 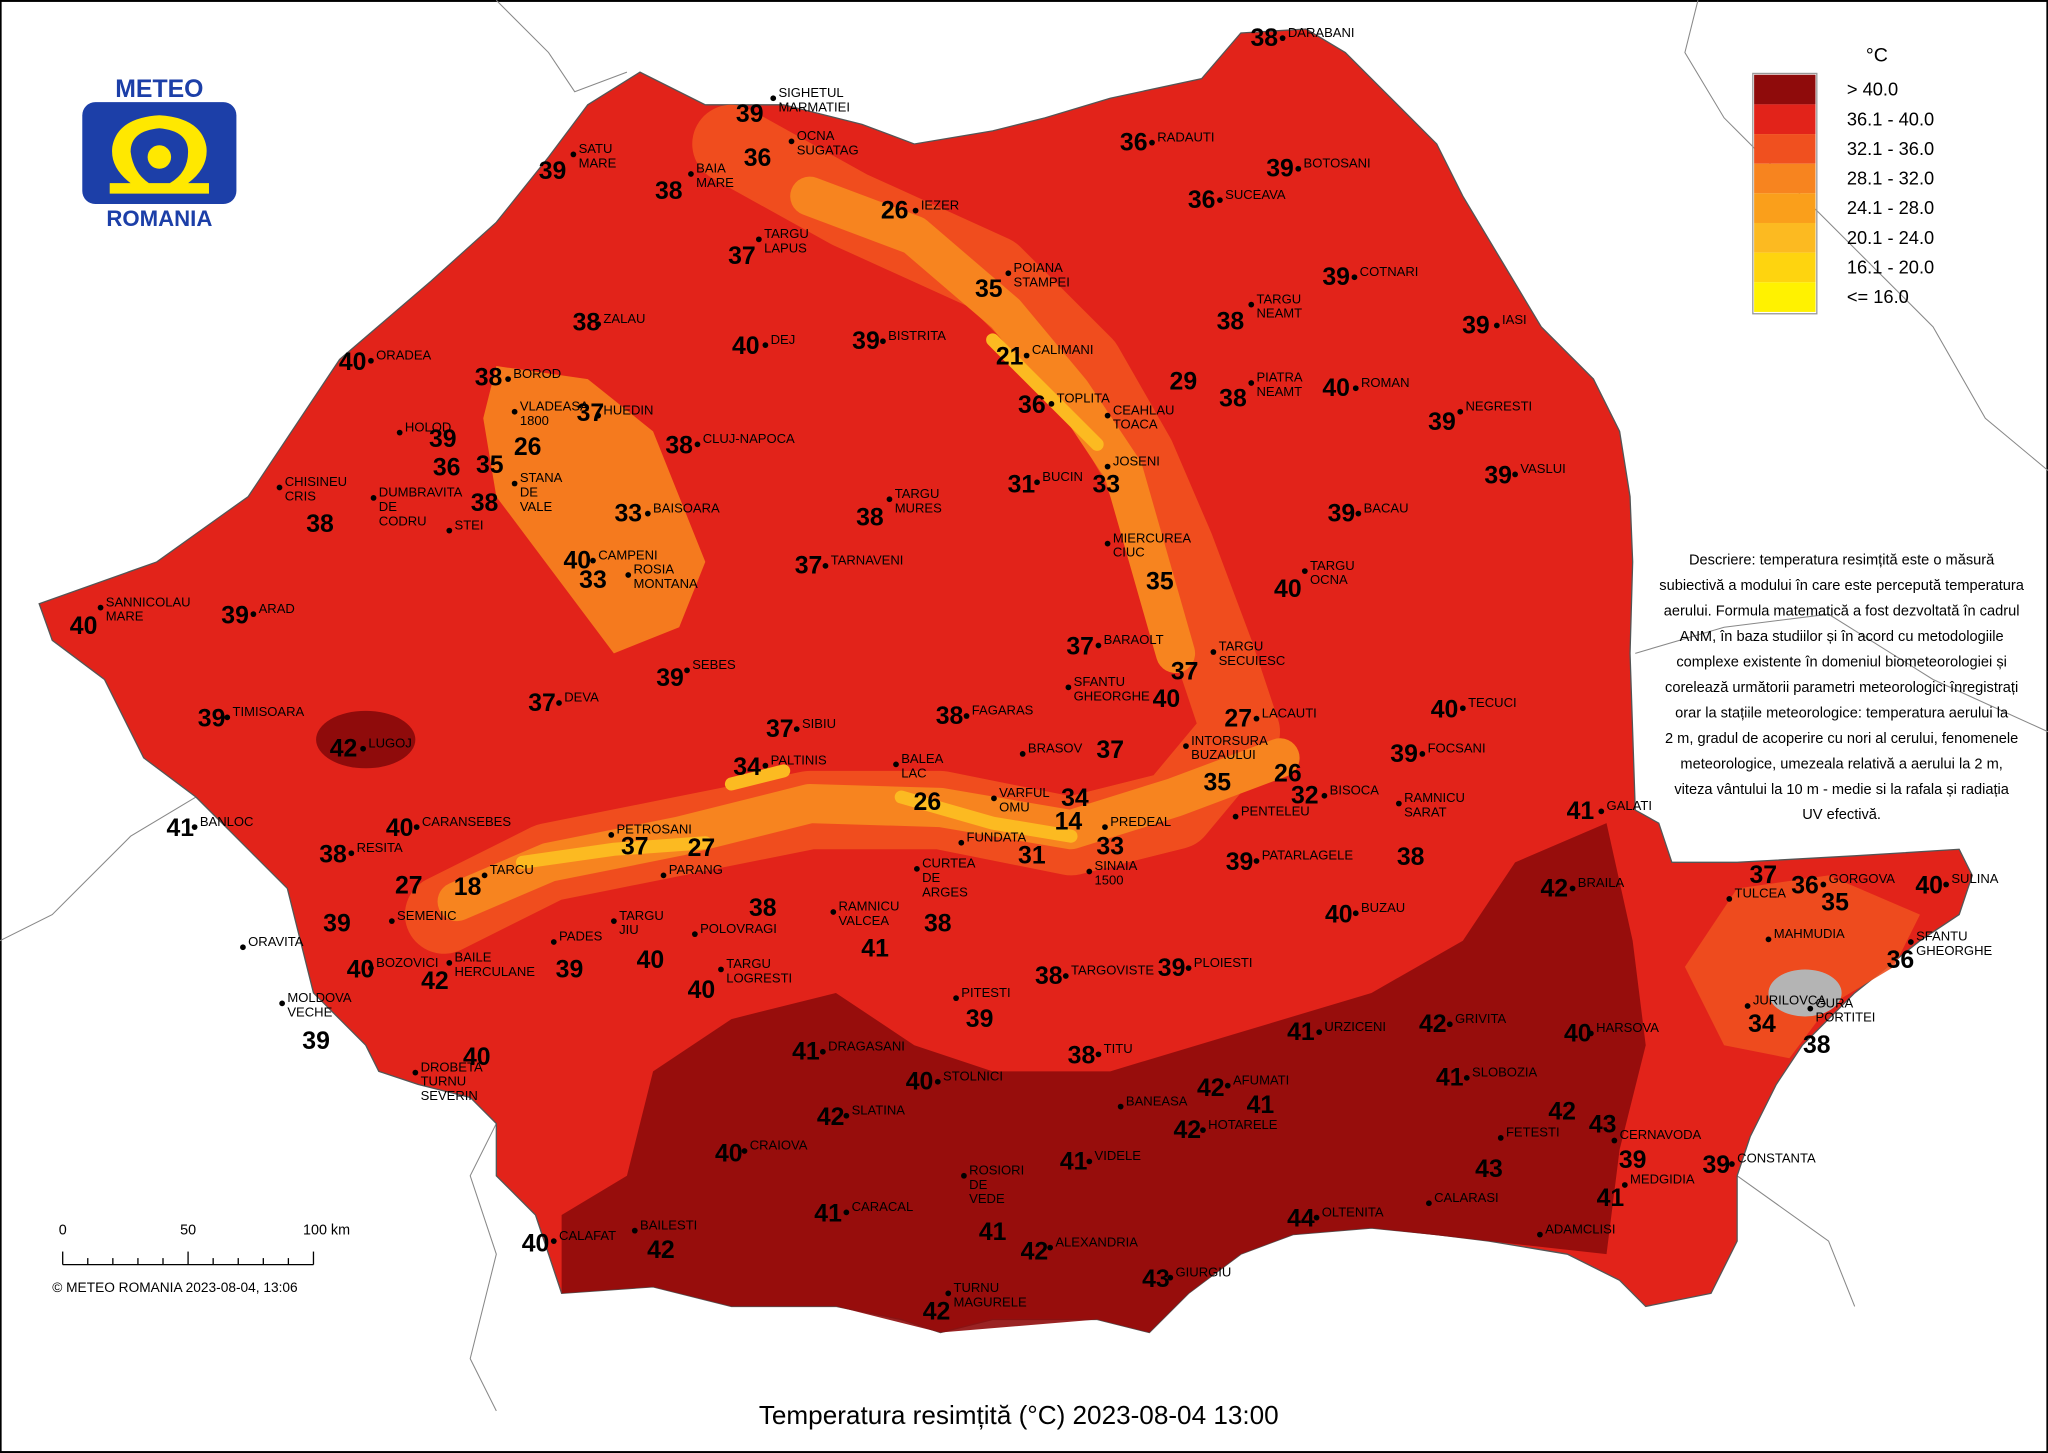 What do you see at coordinates (1335, 795) in the screenshot?
I see `station: 32 BISOCA` at bounding box center [1335, 795].